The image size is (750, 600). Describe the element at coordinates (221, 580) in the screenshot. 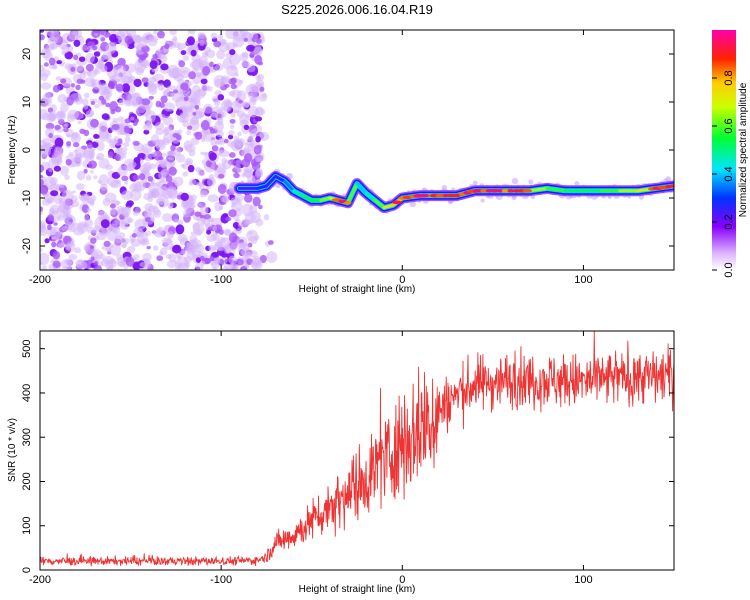

I see `x-tick-label: -100` at that location.